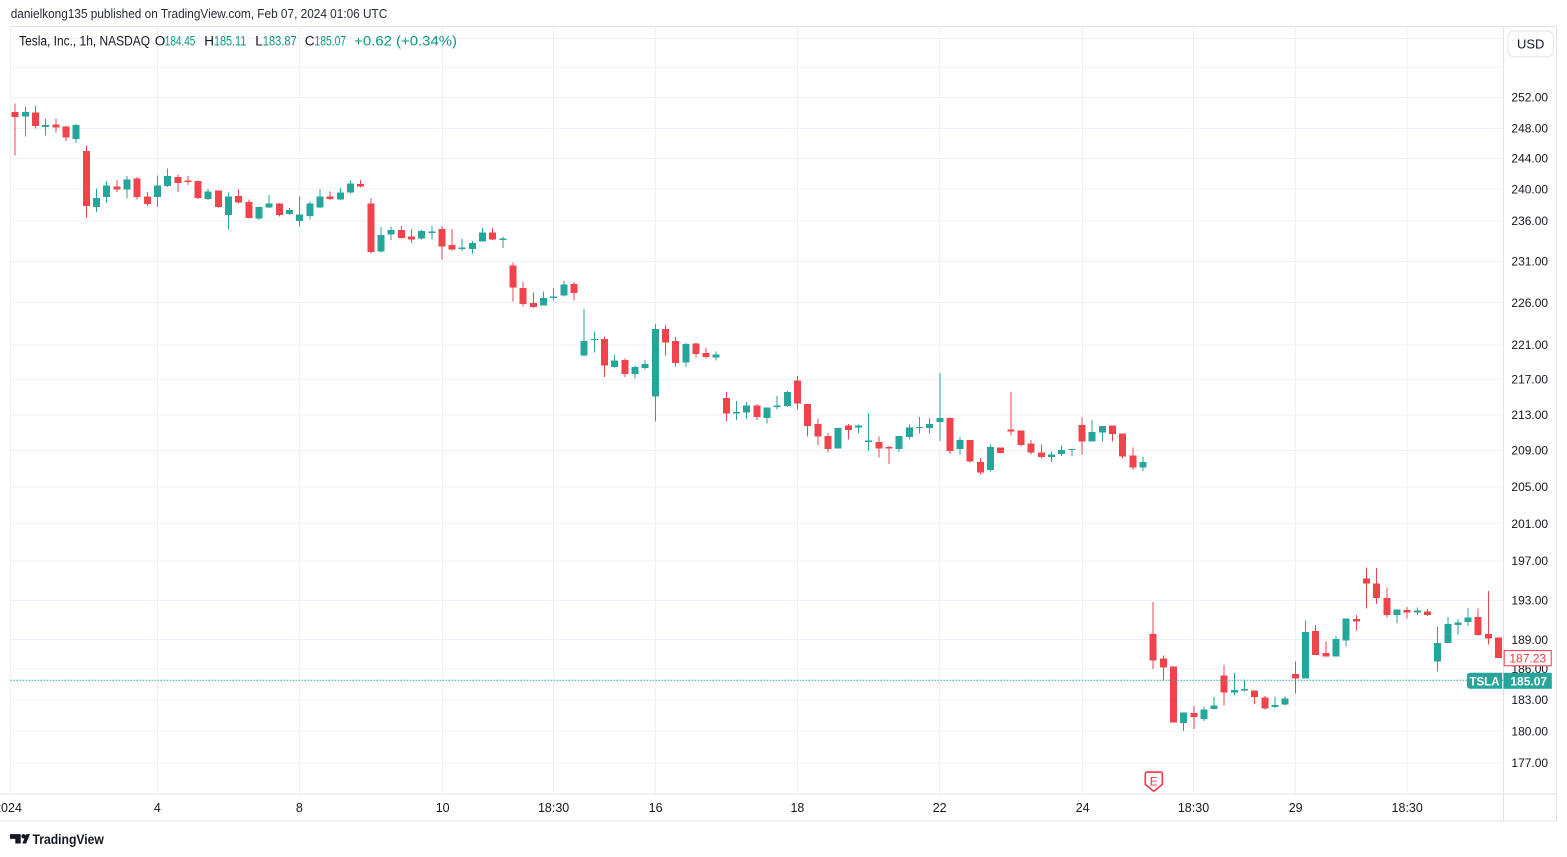 The image size is (1567, 857). Describe the element at coordinates (1529, 345) in the screenshot. I see `svg-text: 221.00` at that location.